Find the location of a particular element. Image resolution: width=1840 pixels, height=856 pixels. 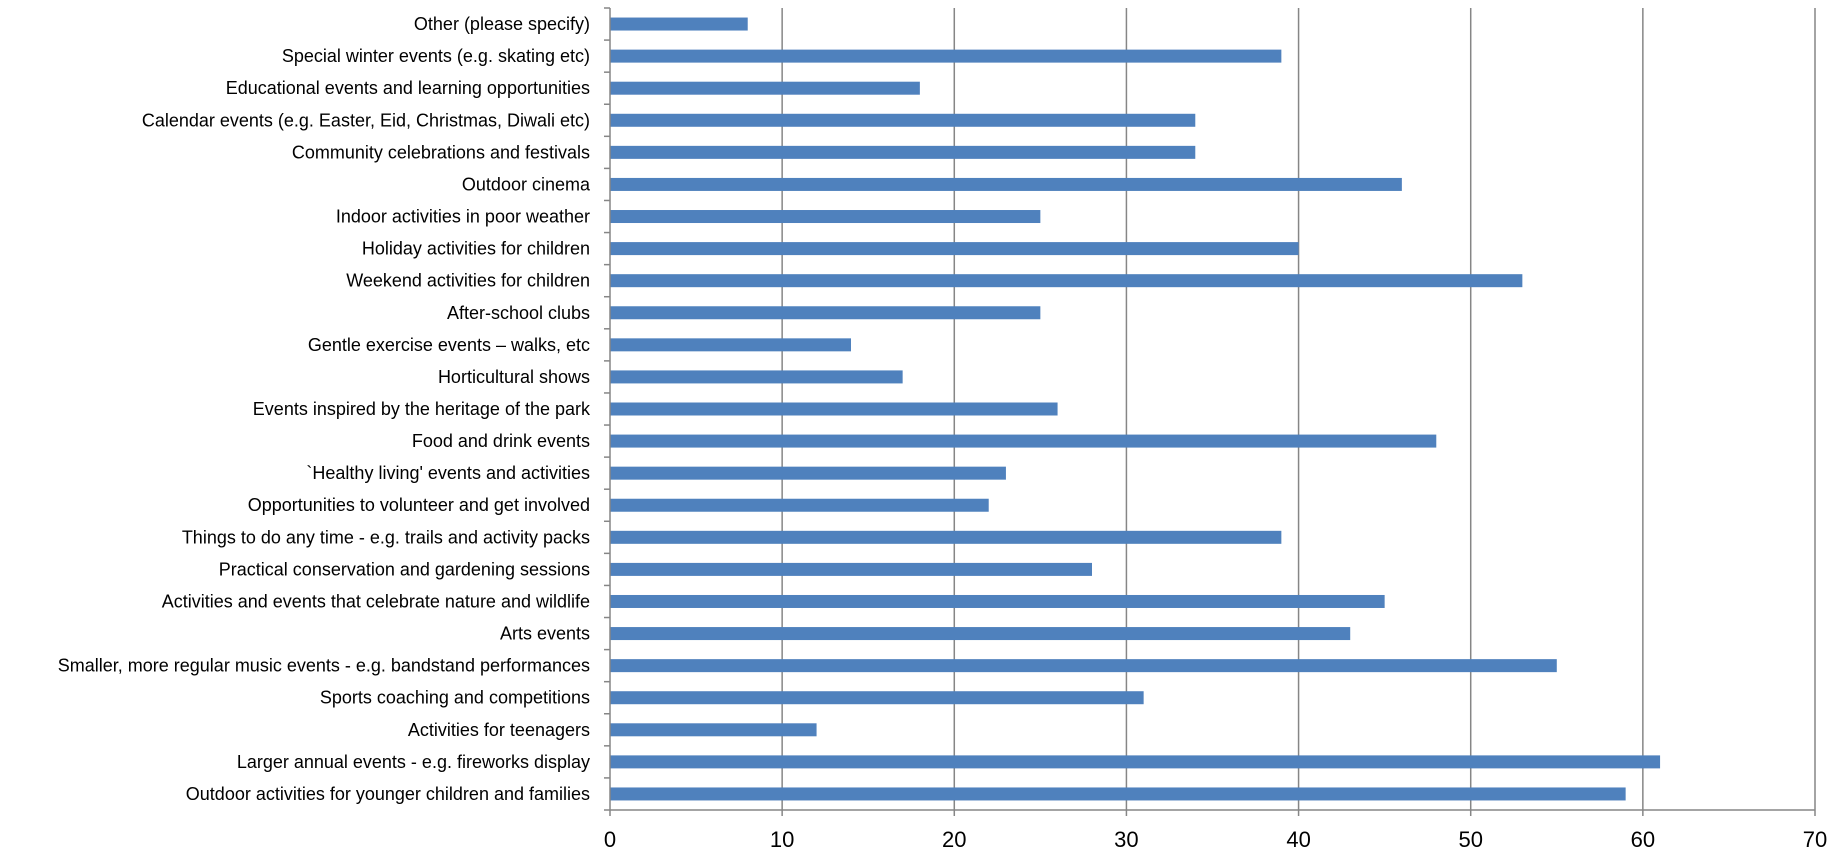

x-tick-label: 70 is located at coordinates (1815, 839).